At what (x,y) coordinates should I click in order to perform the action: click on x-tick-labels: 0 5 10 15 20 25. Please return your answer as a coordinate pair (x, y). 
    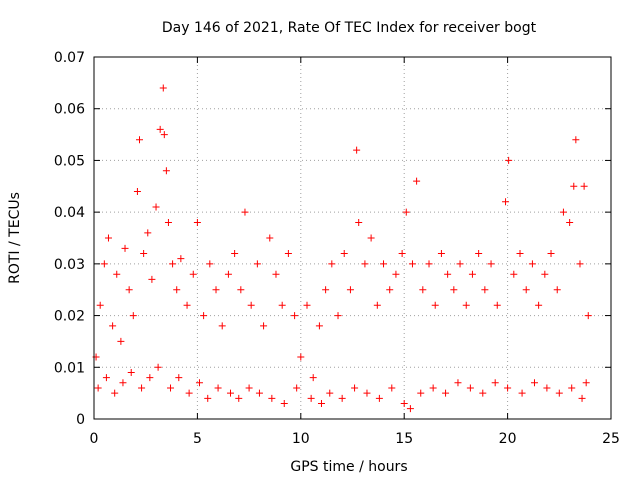
    Looking at the image, I should click on (355, 439).